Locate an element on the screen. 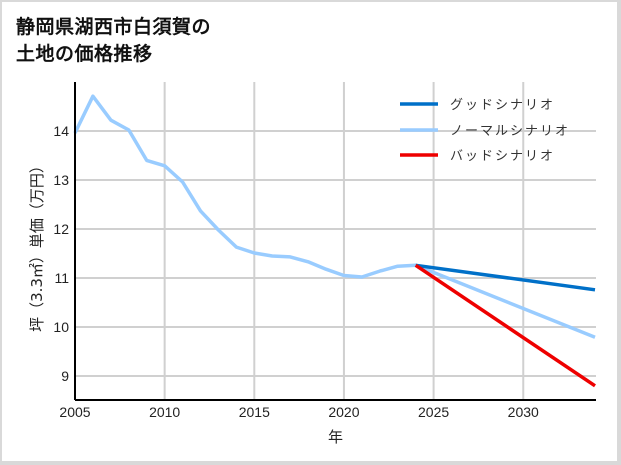 Image resolution: width=621 pixels, height=465 pixels. y-tick-label: 12 is located at coordinates (61, 229).